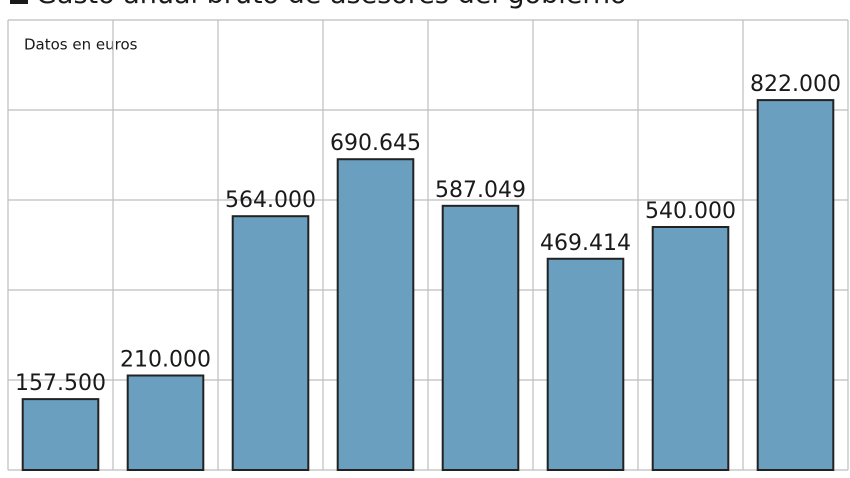  I want to click on value-label: 690.645, so click(375, 143).